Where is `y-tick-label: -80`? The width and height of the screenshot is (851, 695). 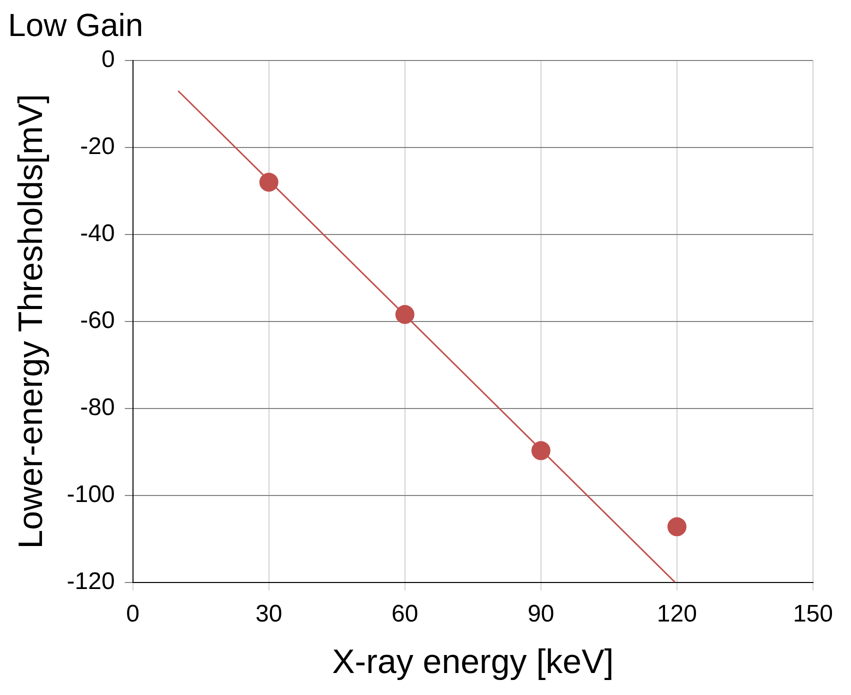 y-tick-label: -80 is located at coordinates (97, 408).